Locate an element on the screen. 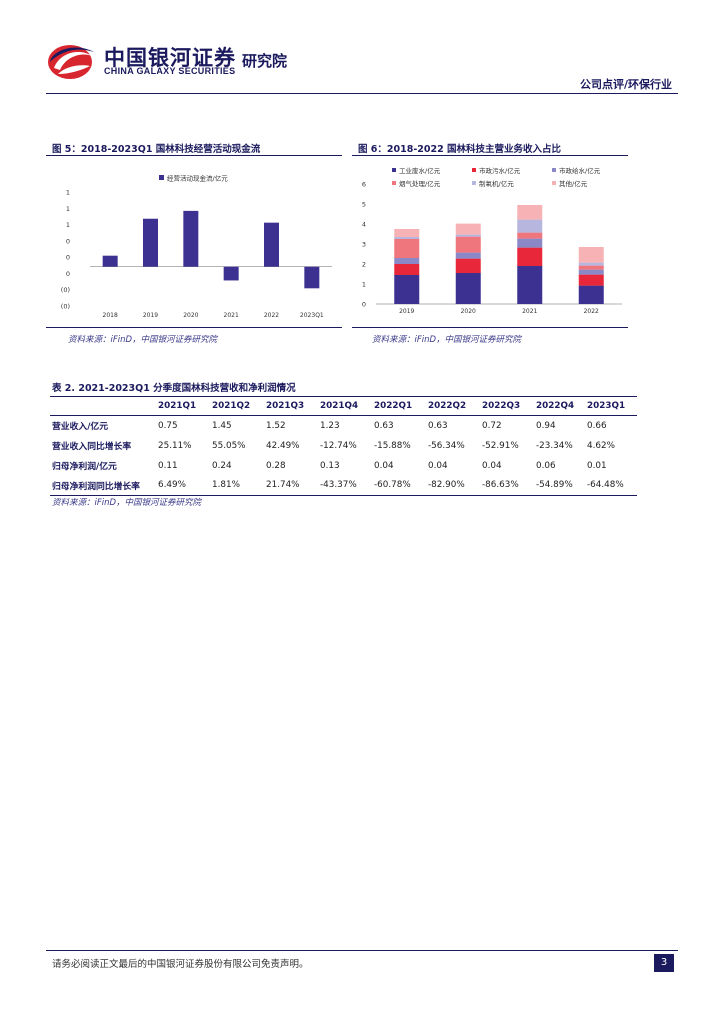  table-cell: -52.91% is located at coordinates (500, 445).